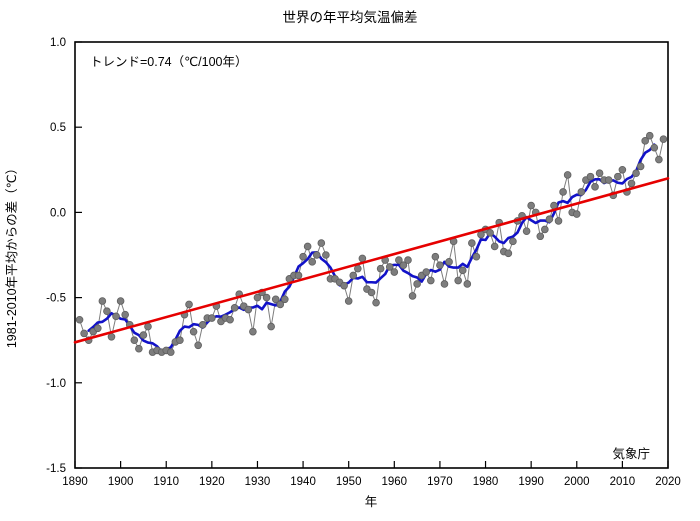 Image resolution: width=700 pixels, height=521 pixels. I want to click on x-tick-label: 1930, so click(258, 482).